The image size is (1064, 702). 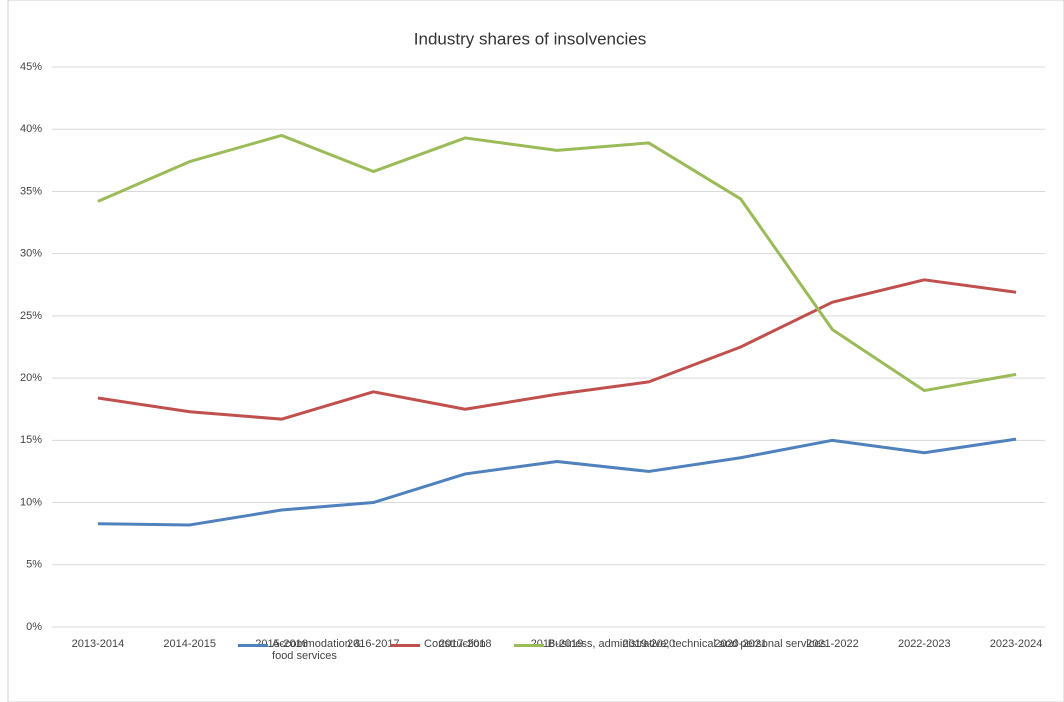 I want to click on x-tick-label: 2018-2019, so click(x=557, y=644).